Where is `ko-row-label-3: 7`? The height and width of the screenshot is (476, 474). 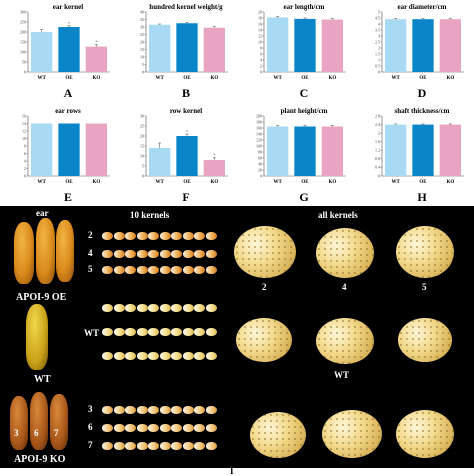 ko-row-label-3: 7 is located at coordinates (90, 445).